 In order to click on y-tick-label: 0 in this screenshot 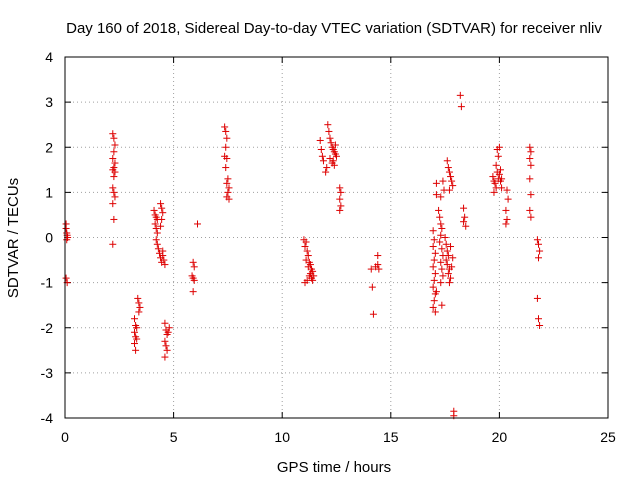, I will do `click(49, 238)`.